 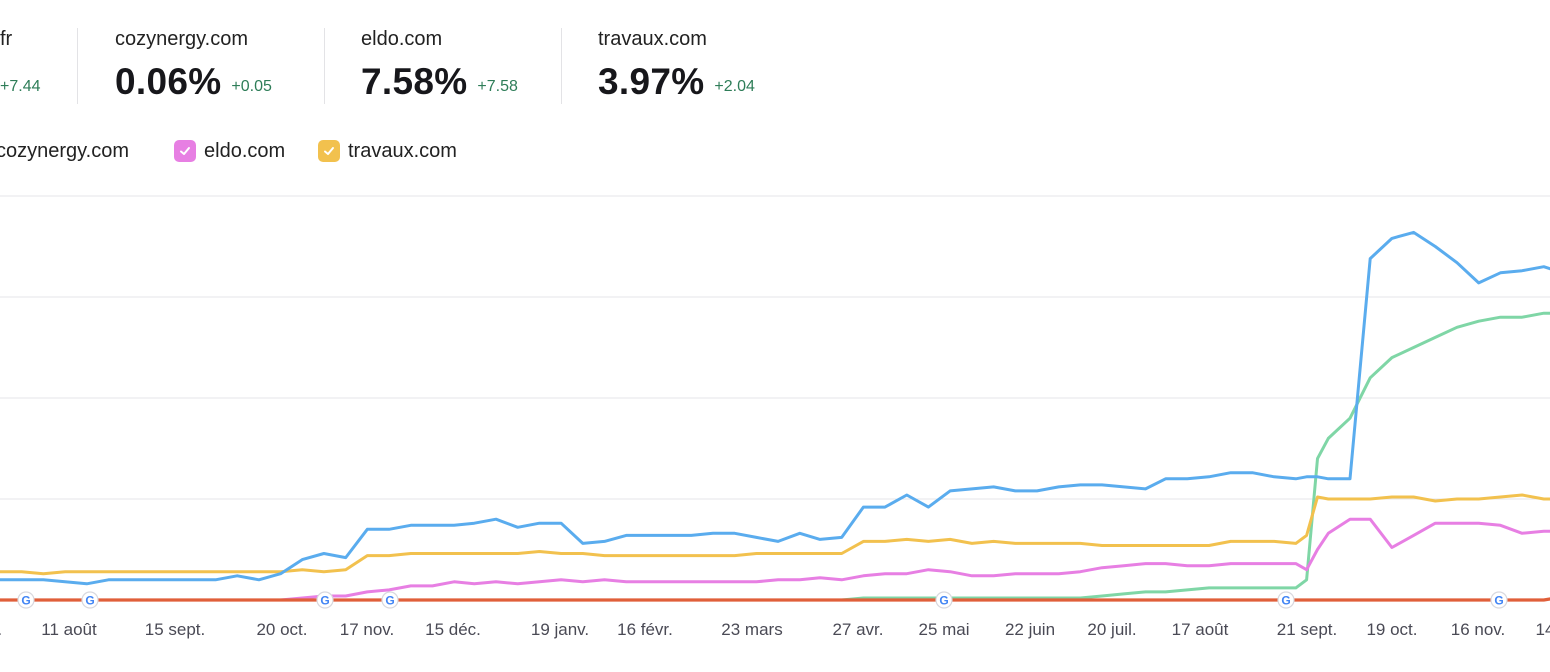 What do you see at coordinates (69, 629) in the screenshot?
I see `x-tick-label: 11 août` at bounding box center [69, 629].